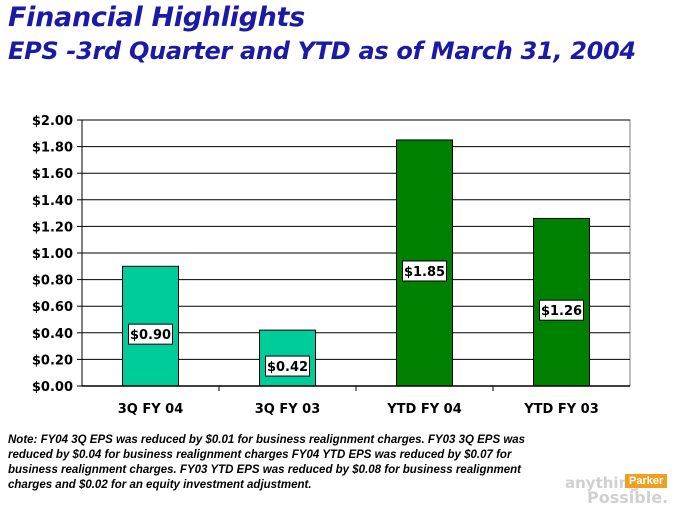 The height and width of the screenshot is (510, 680). What do you see at coordinates (52, 227) in the screenshot?
I see `y-tick-label: $1.20` at bounding box center [52, 227].